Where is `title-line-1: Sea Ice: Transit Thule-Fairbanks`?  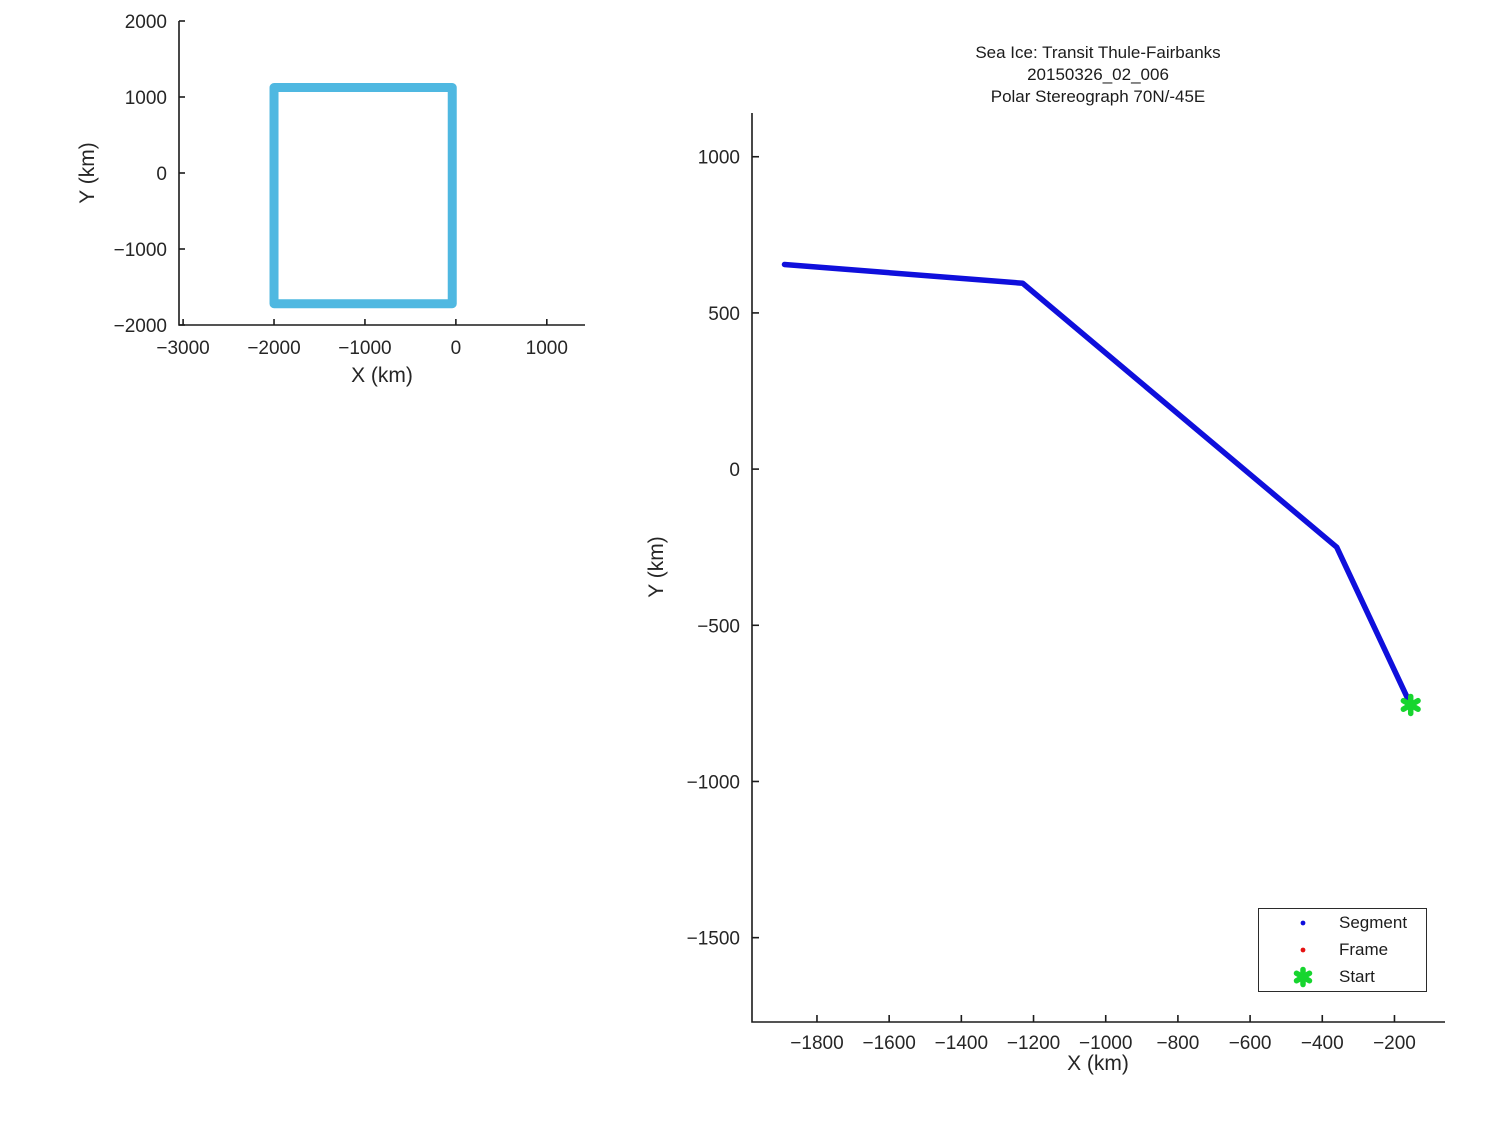 title-line-1: Sea Ice: Transit Thule-Fairbanks is located at coordinates (1098, 52).